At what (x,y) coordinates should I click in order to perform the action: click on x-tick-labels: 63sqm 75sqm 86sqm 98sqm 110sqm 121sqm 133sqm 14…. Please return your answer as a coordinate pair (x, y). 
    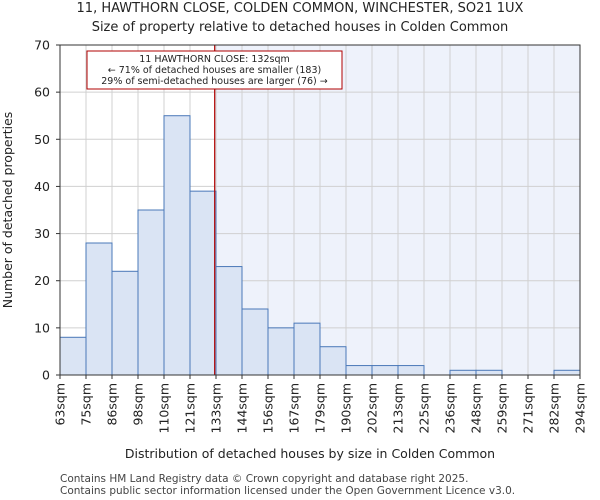
    Looking at the image, I should click on (320, 404).